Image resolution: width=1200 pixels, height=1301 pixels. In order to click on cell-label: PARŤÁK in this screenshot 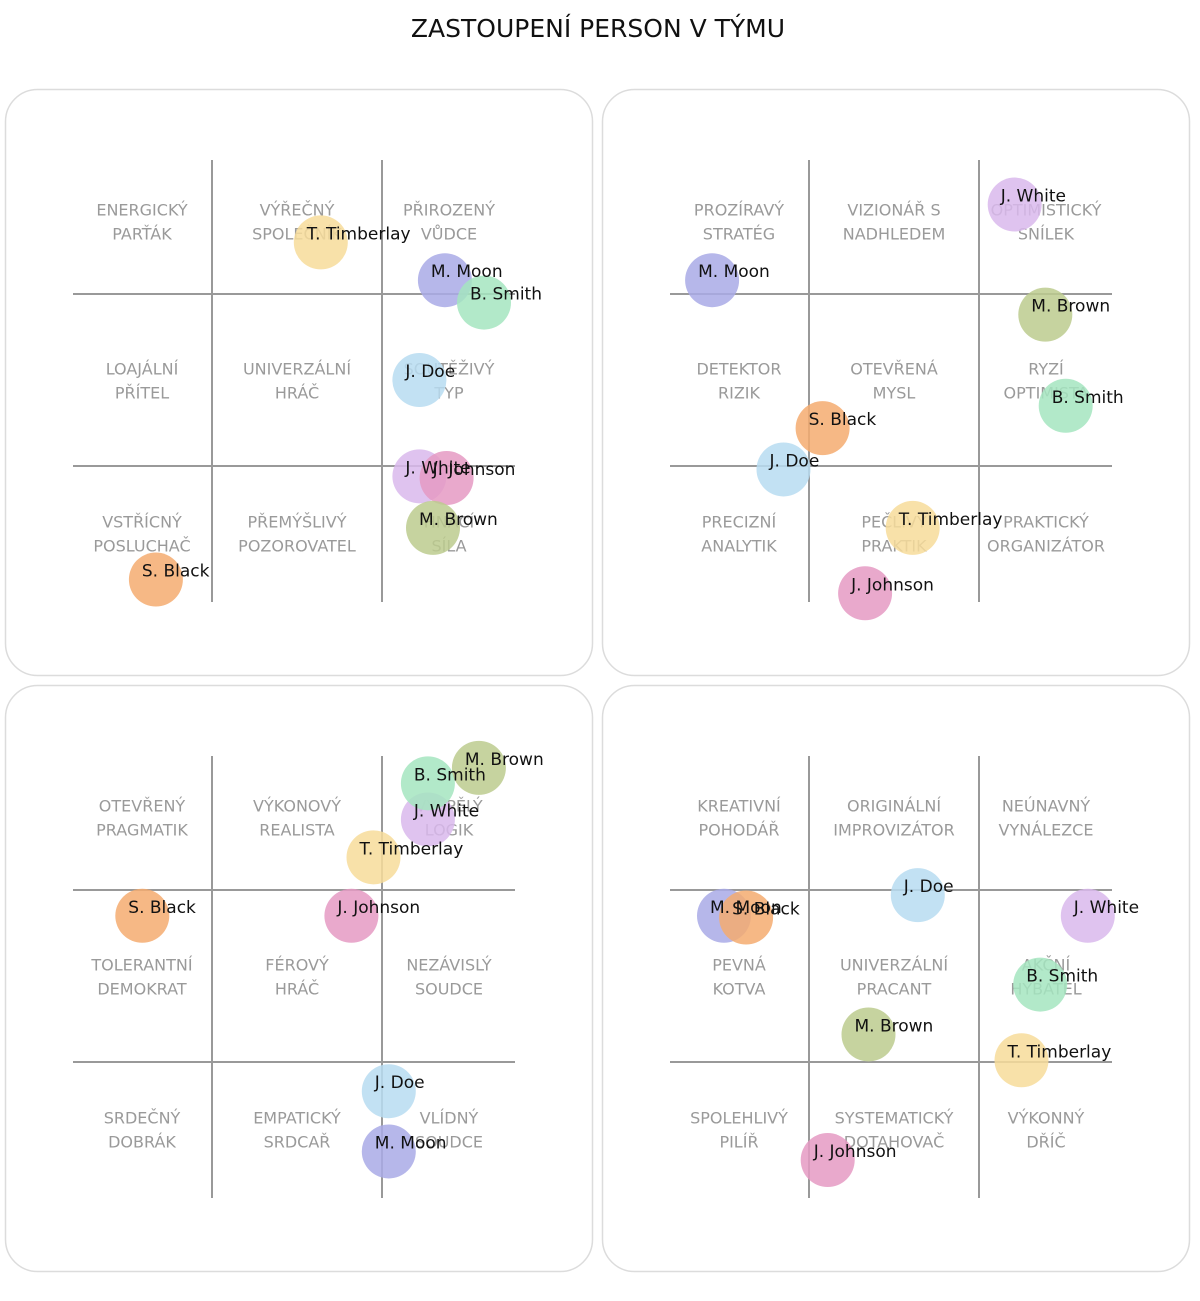, I will do `click(142, 234)`.